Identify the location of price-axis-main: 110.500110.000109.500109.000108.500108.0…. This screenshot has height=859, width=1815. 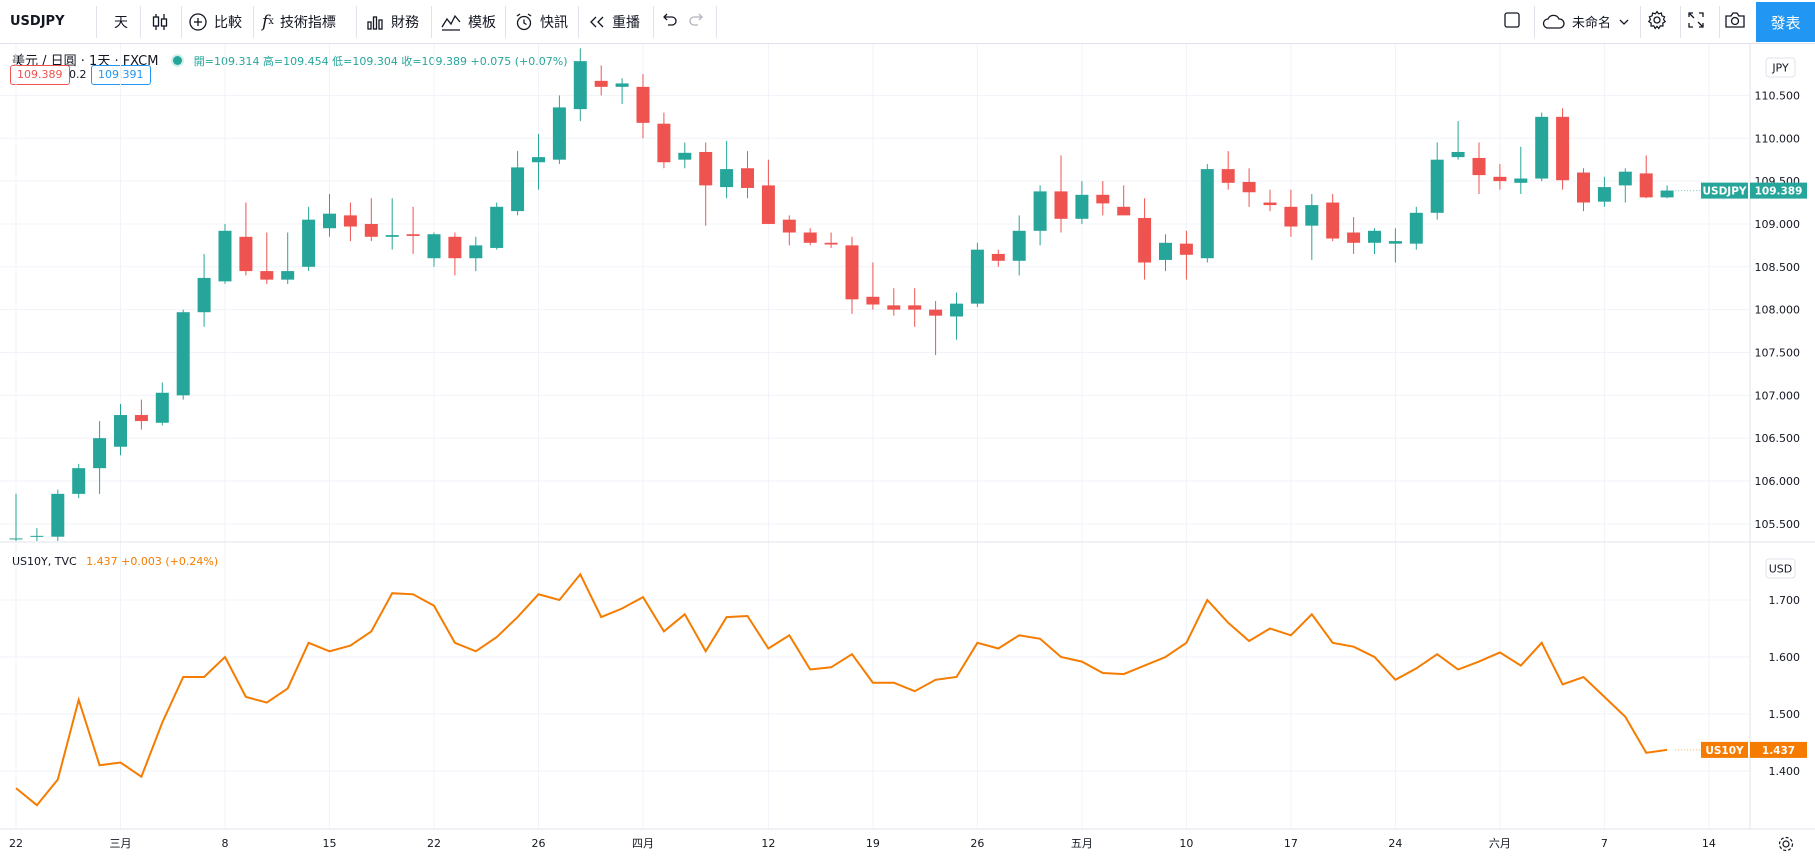
(1778, 309).